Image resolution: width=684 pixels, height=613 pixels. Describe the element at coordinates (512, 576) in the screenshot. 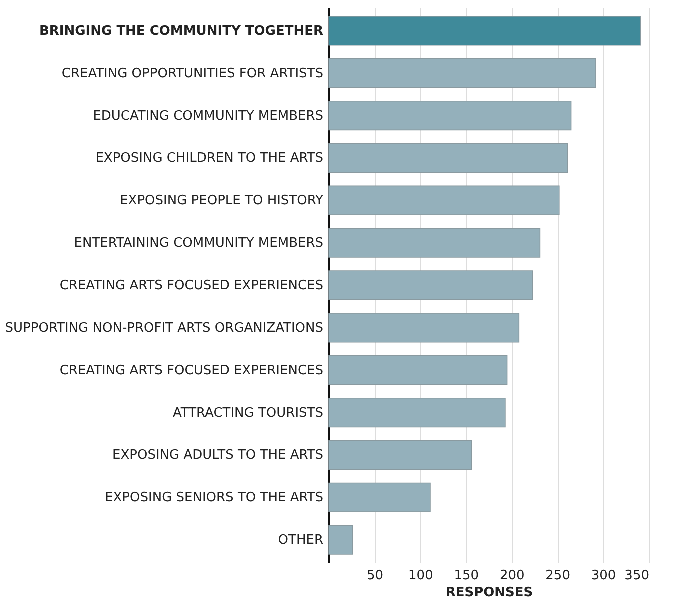

I see `x-tick-label: 200` at that location.